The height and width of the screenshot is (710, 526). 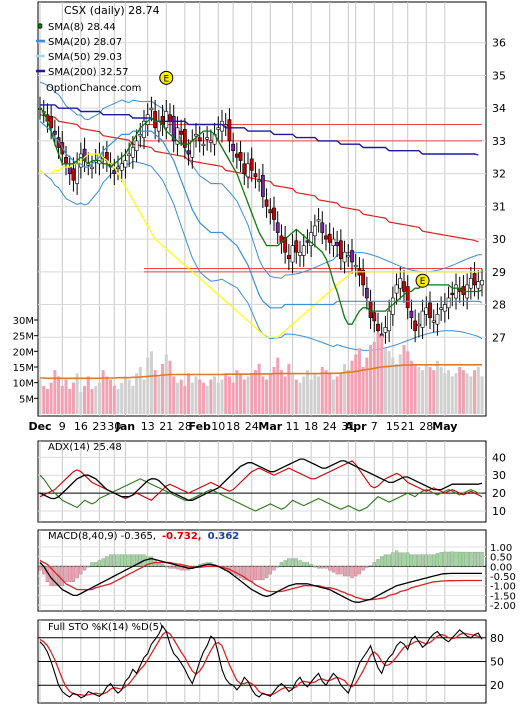 I want to click on adx-ytick-label: 10, so click(x=499, y=511).